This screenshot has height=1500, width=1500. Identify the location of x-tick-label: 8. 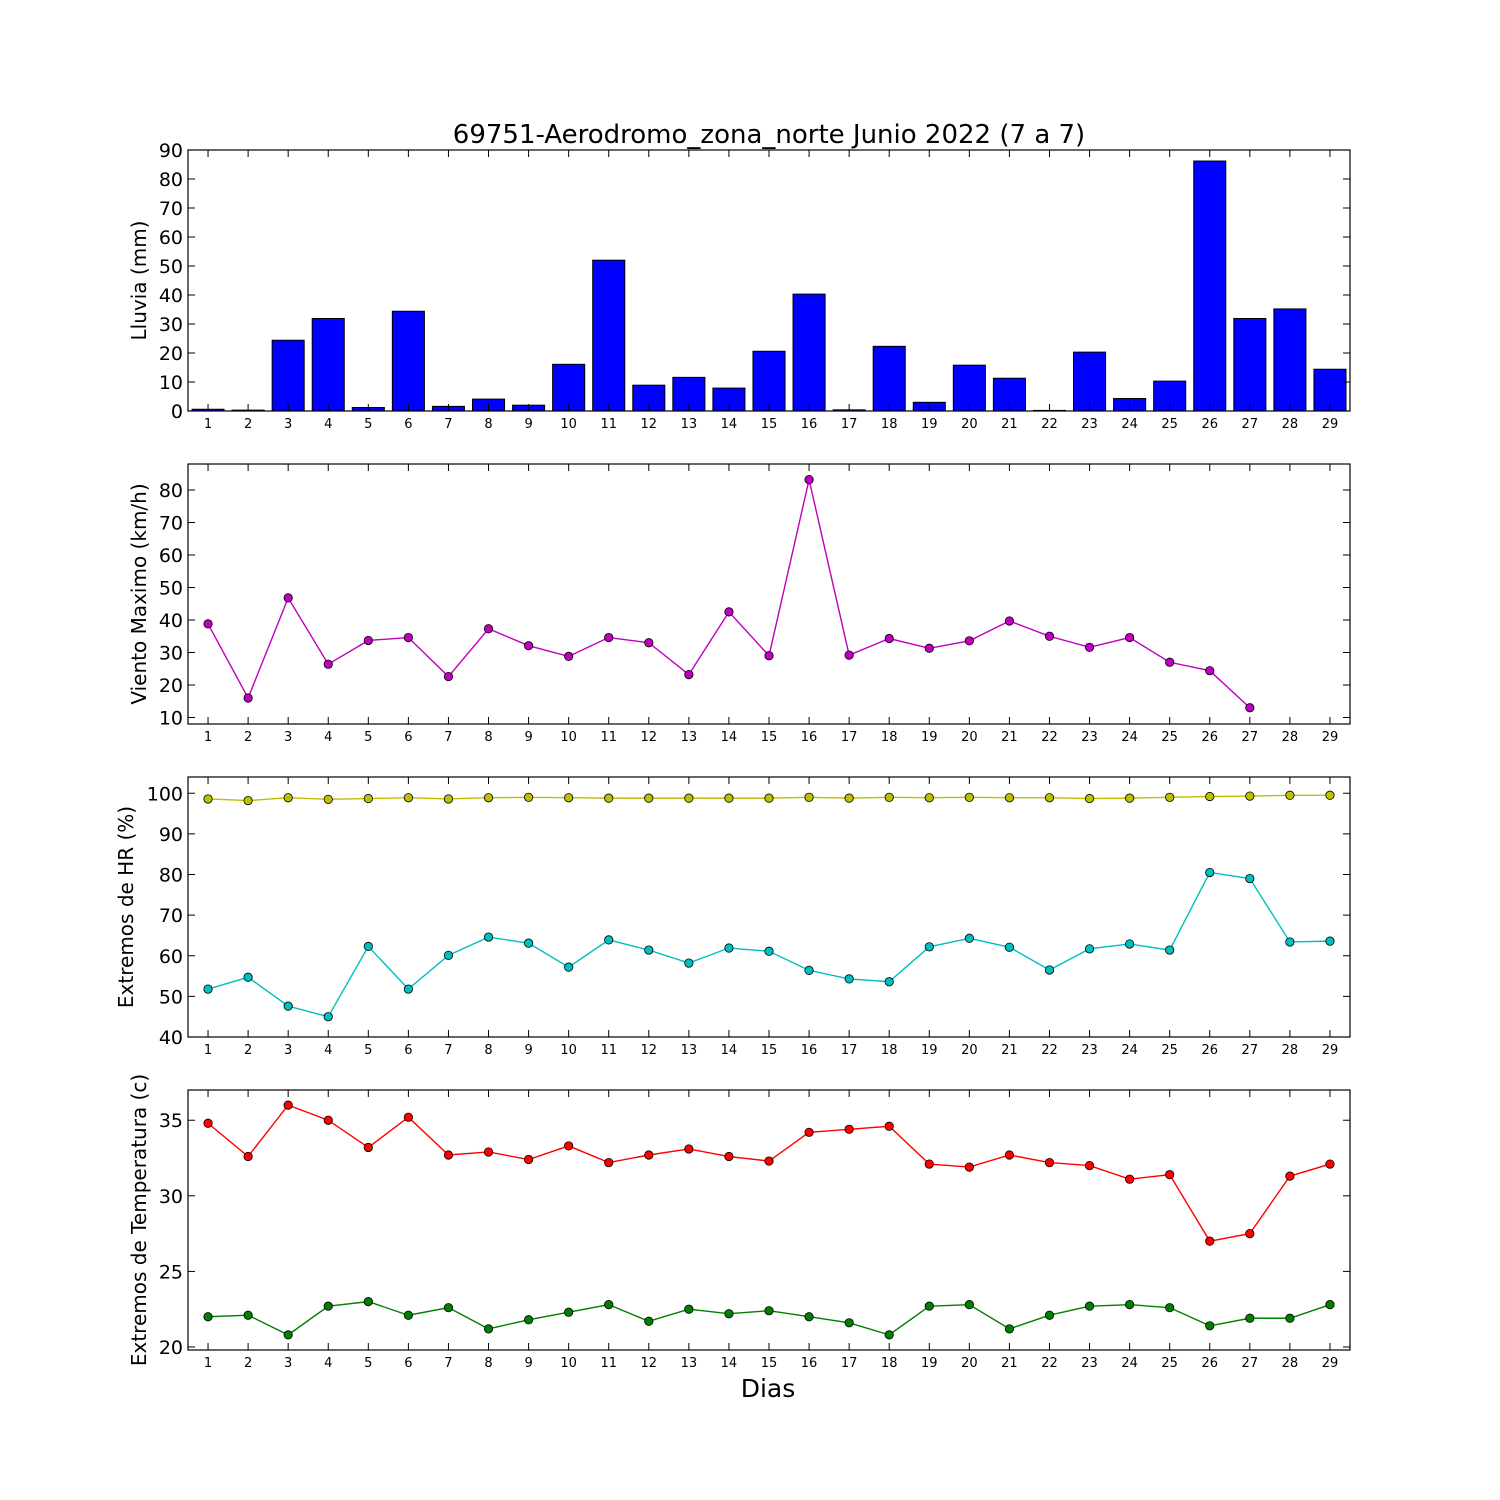
(488, 737).